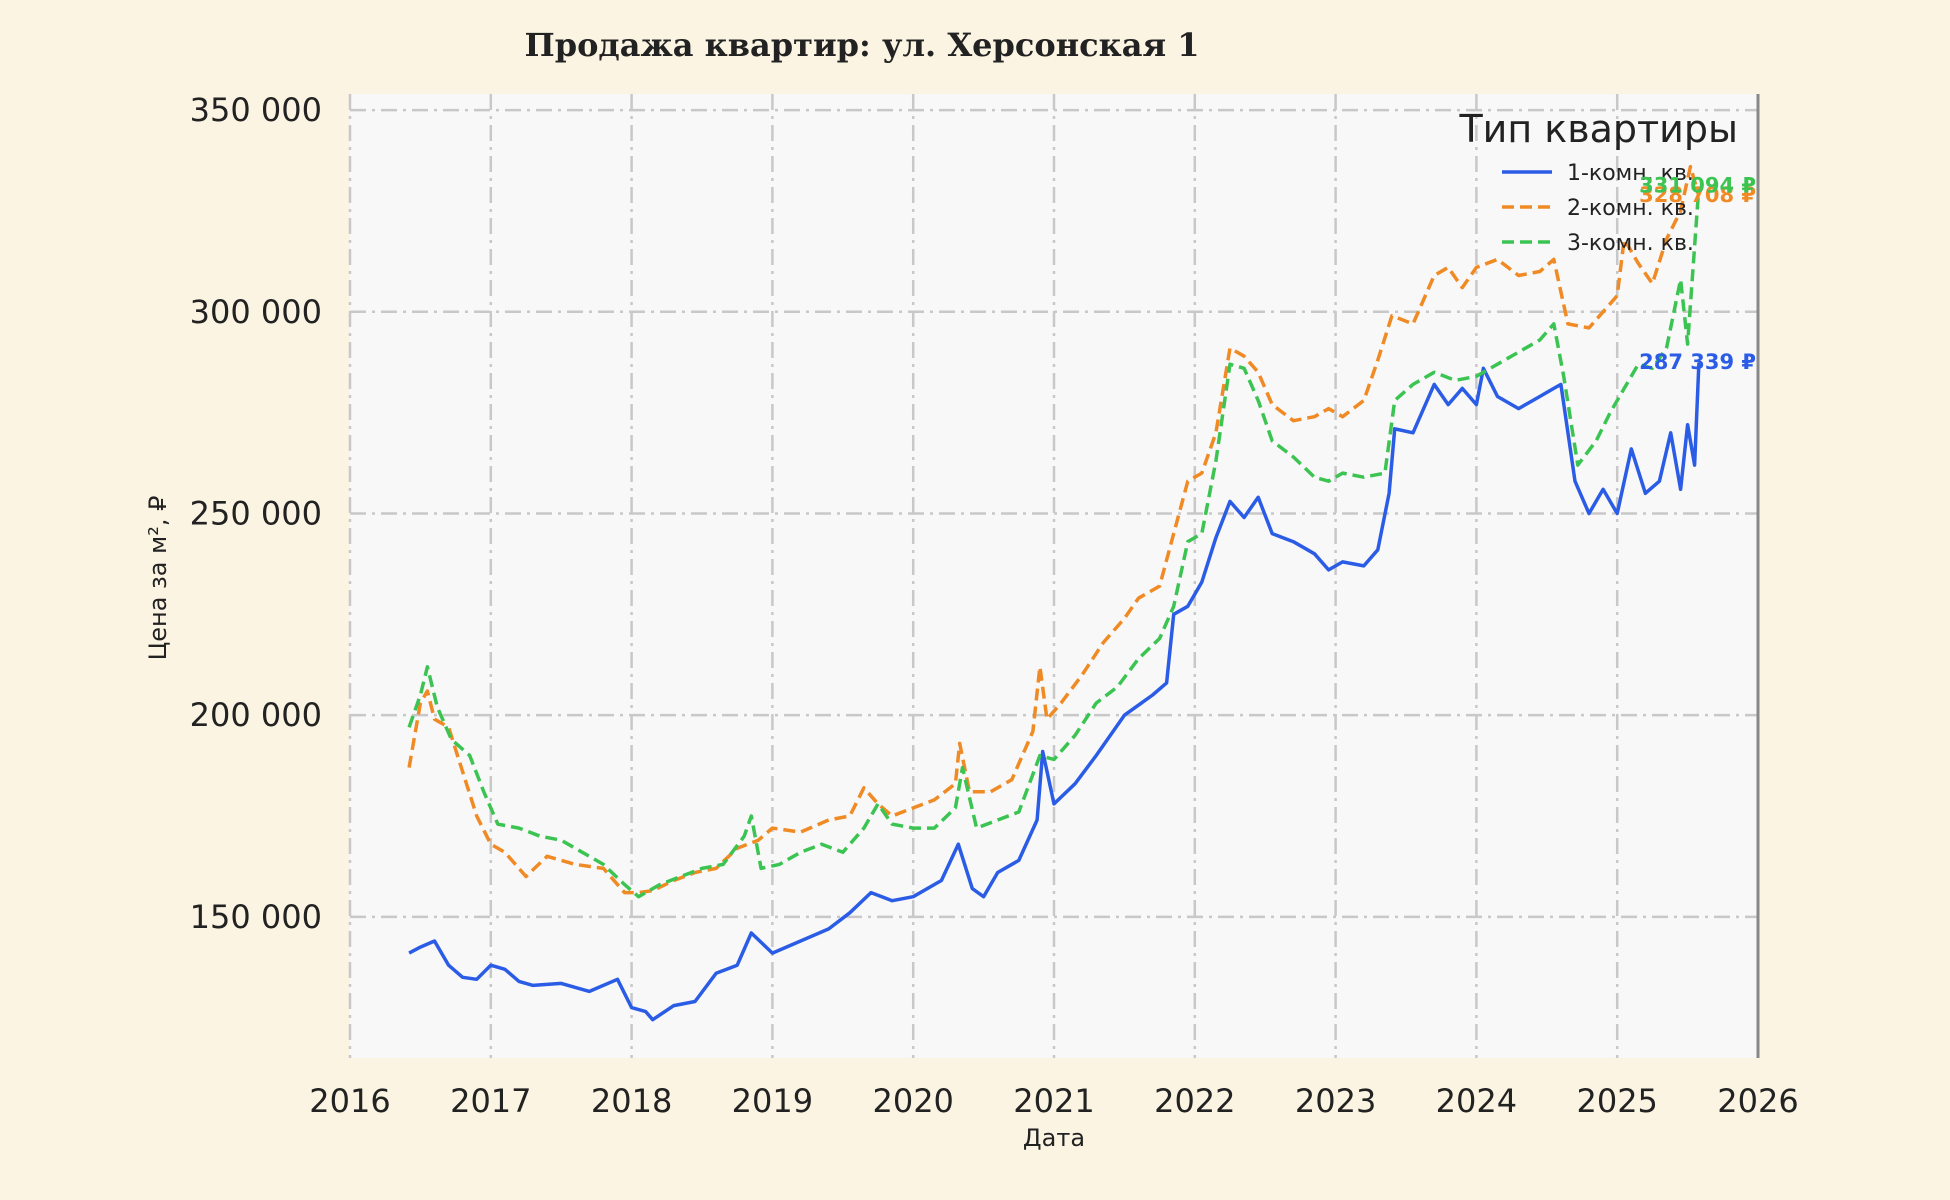  What do you see at coordinates (912, 1101) in the screenshot?
I see `x-tick-label: 2020` at bounding box center [912, 1101].